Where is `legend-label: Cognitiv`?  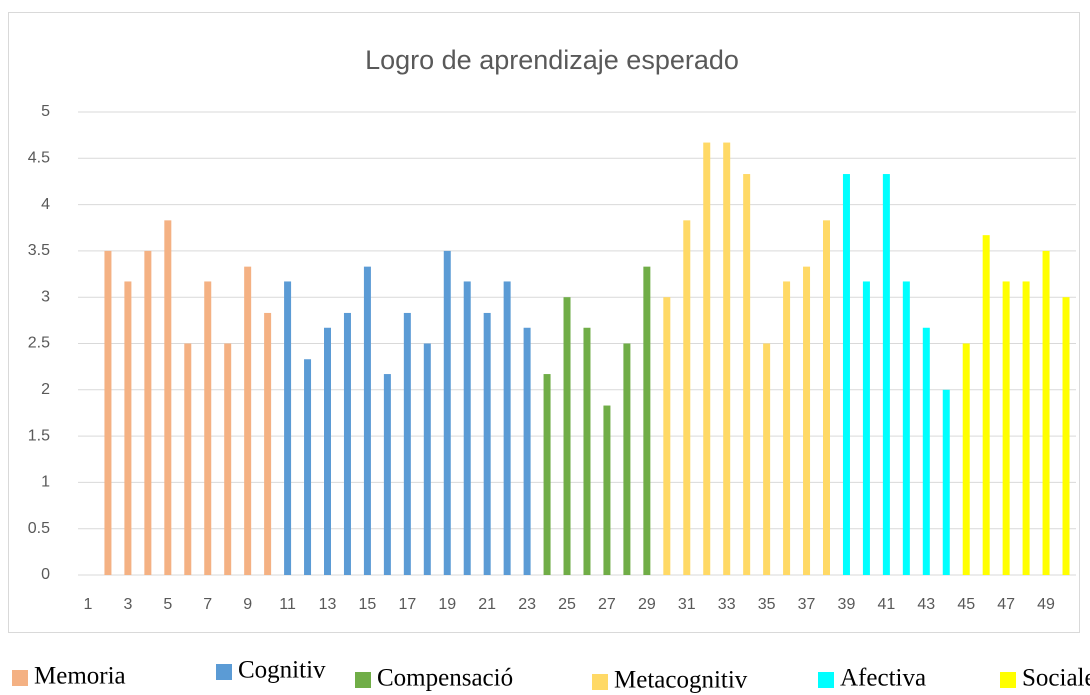 legend-label: Cognitiv is located at coordinates (282, 670).